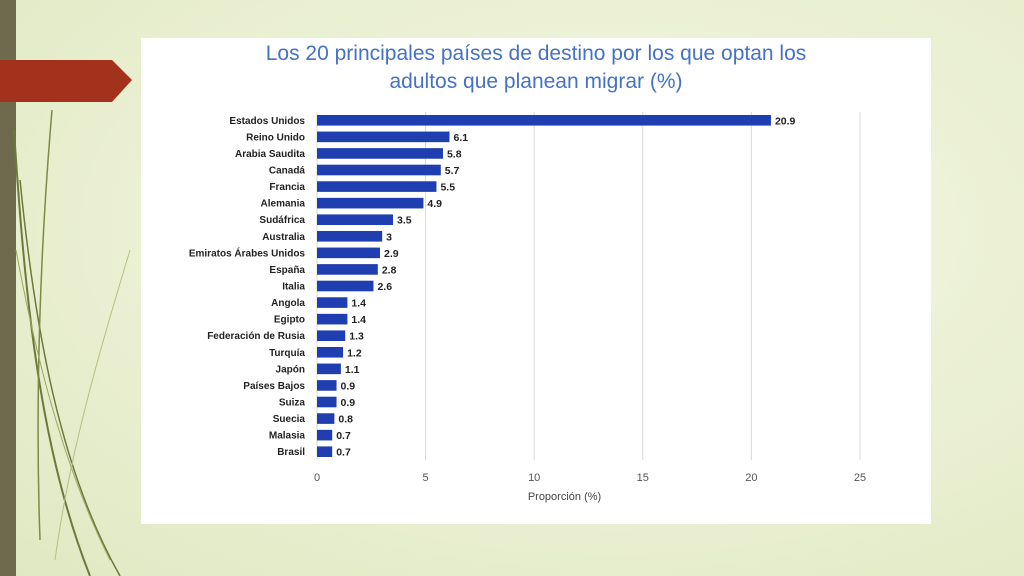  I want to click on category-label: Egipto, so click(289, 320).